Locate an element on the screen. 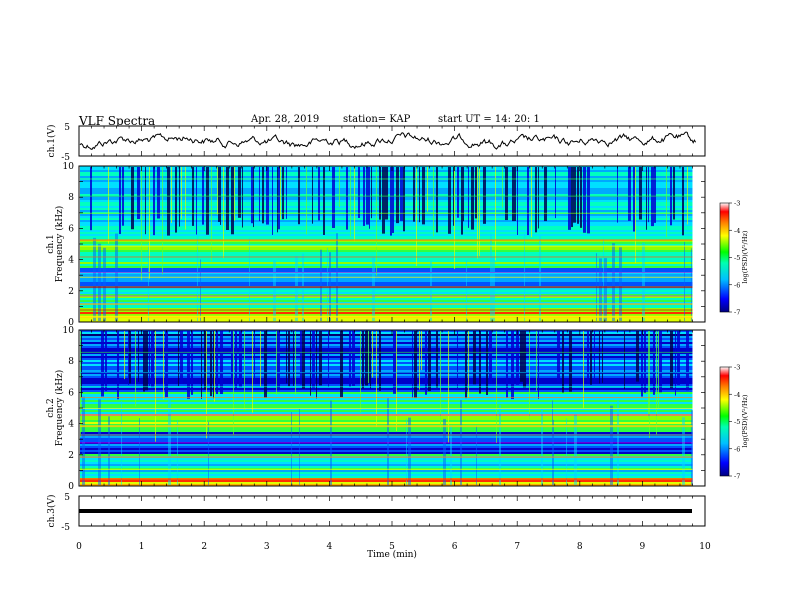 The height and width of the screenshot is (612, 792). x-tick-label: 8 is located at coordinates (580, 547).